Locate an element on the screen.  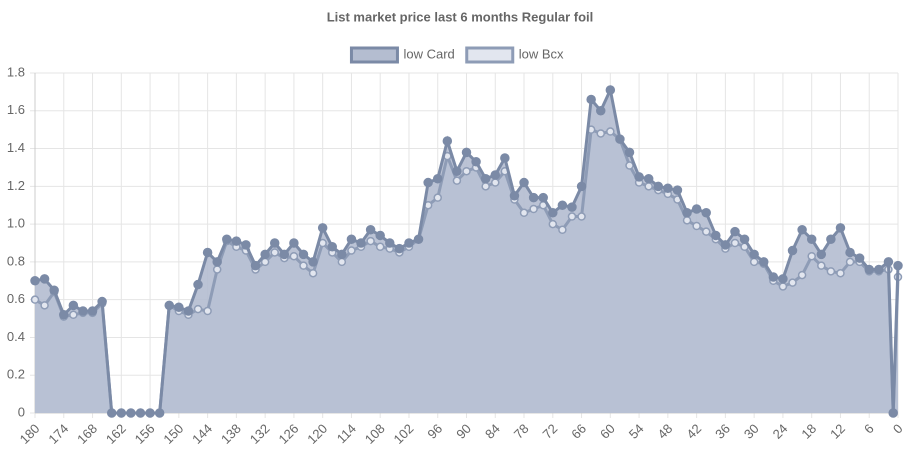
x-tick-label: 42 is located at coordinates (693, 431).